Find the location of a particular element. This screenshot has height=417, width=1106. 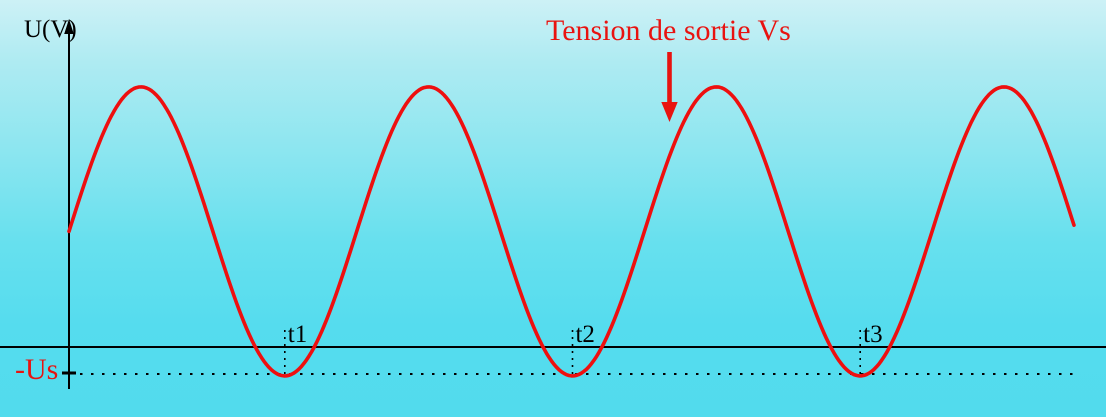

neg-us-label: -Us is located at coordinates (37, 369).